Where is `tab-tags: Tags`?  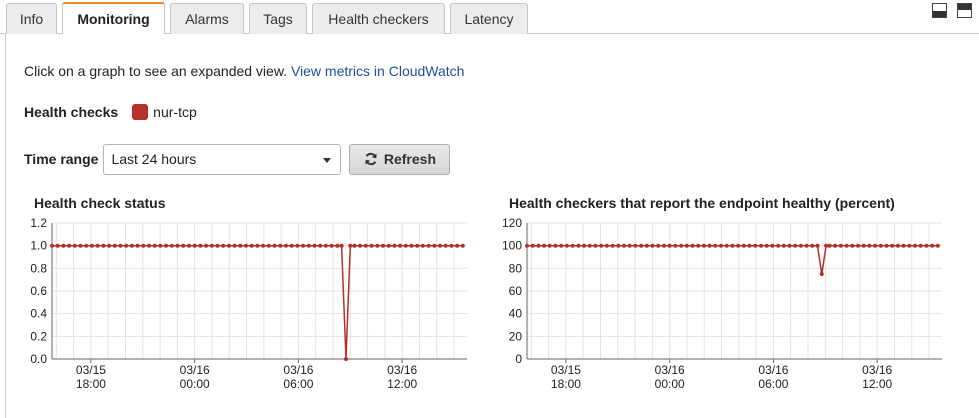
tab-tags: Tags is located at coordinates (278, 18).